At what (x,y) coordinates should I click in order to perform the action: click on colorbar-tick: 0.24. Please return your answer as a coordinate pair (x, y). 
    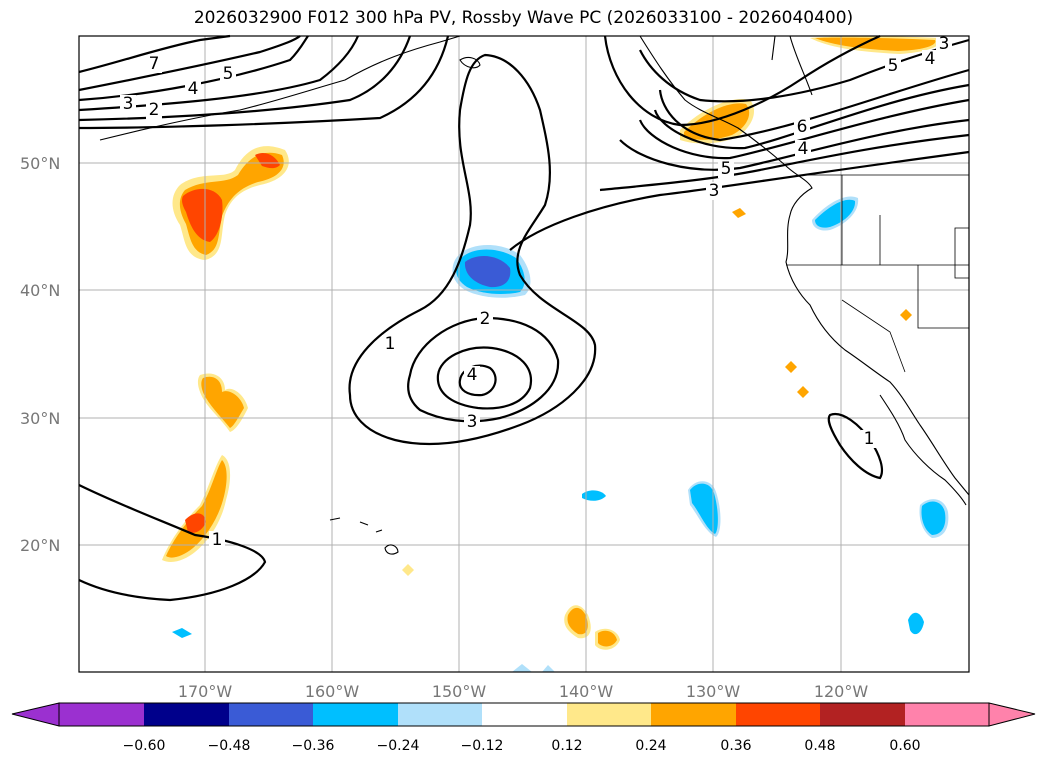
    Looking at the image, I should click on (650, 746).